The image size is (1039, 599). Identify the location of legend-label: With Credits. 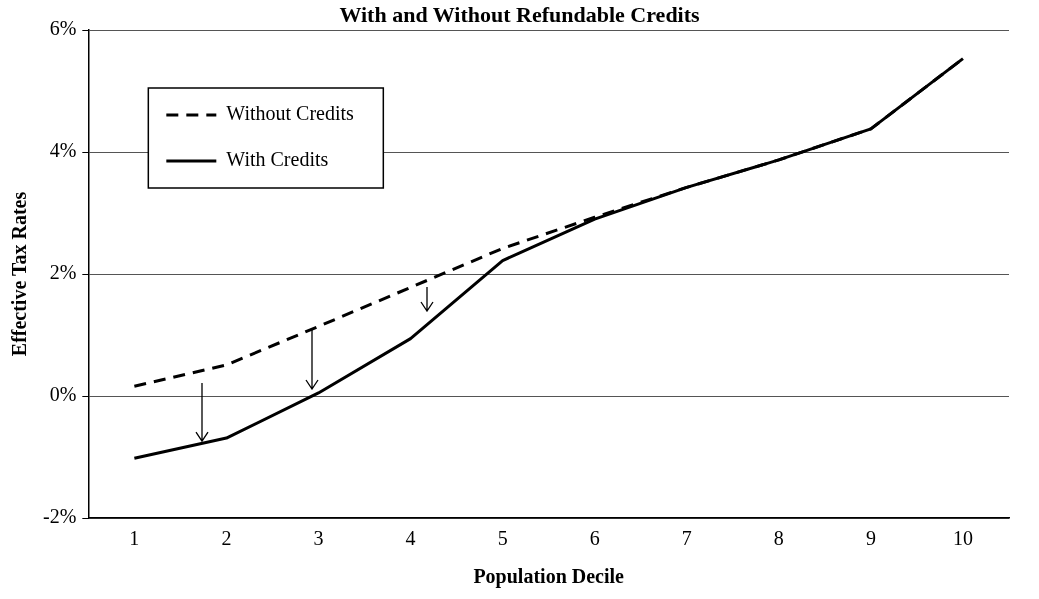
(277, 159).